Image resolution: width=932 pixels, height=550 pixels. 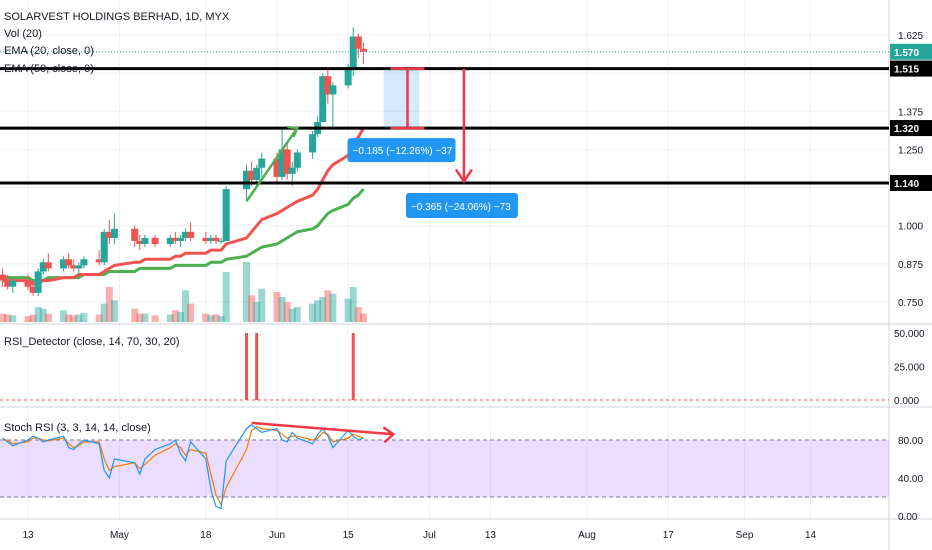 I want to click on level-price-label: 1.140, so click(x=906, y=184).